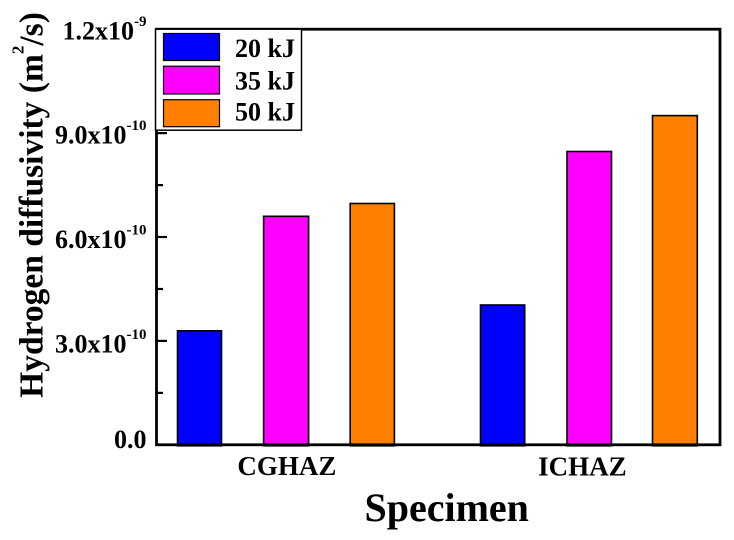 This screenshot has height=540, width=734. What do you see at coordinates (30, 205) in the screenshot?
I see `svg-text: Hydrogen diffusivity (m2/s)` at bounding box center [30, 205].